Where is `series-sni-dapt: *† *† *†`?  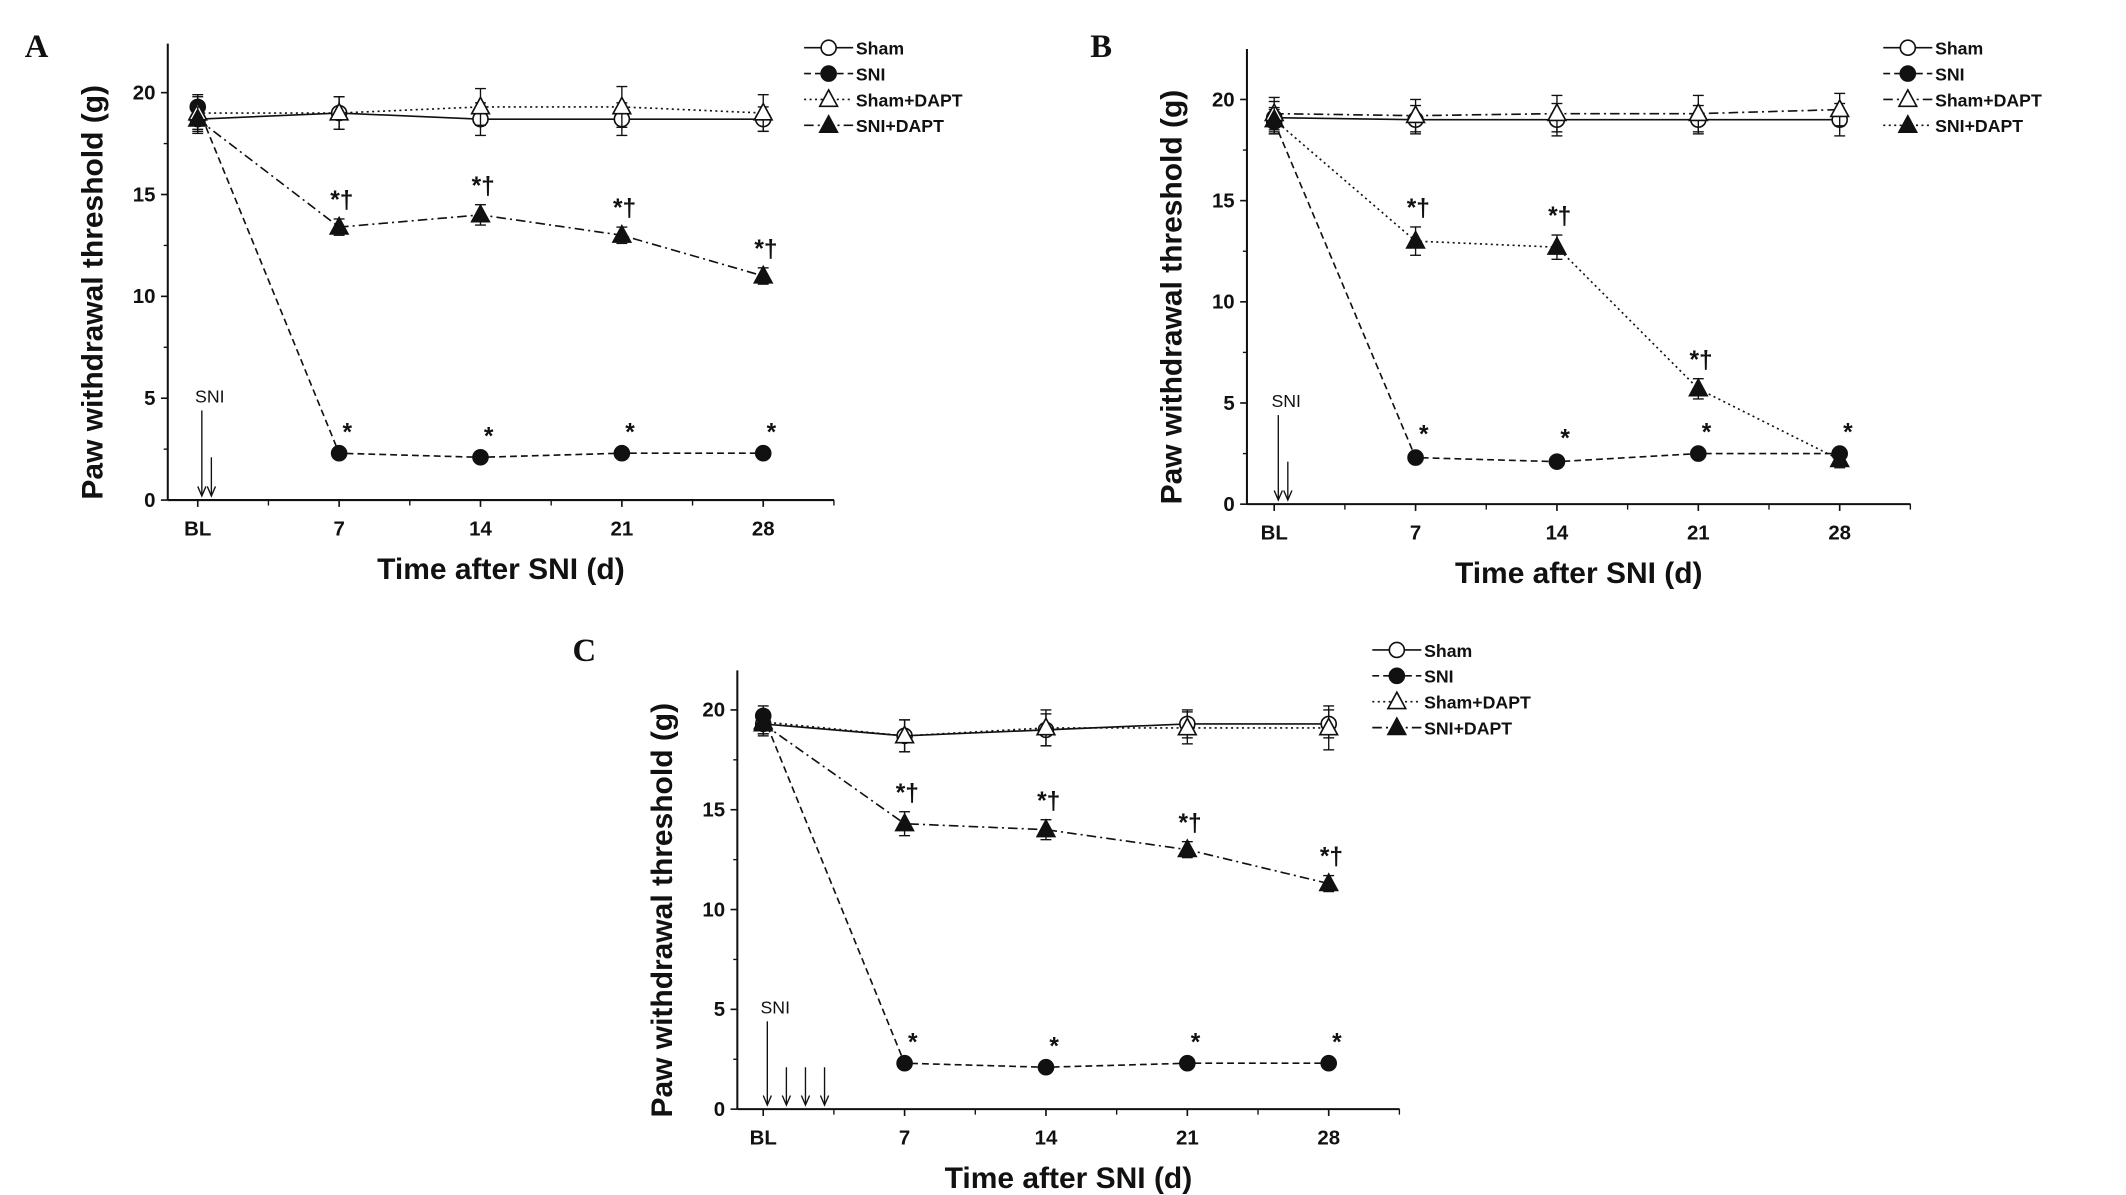
series-sni-dapt: *† *† *† is located at coordinates (1556, 287).